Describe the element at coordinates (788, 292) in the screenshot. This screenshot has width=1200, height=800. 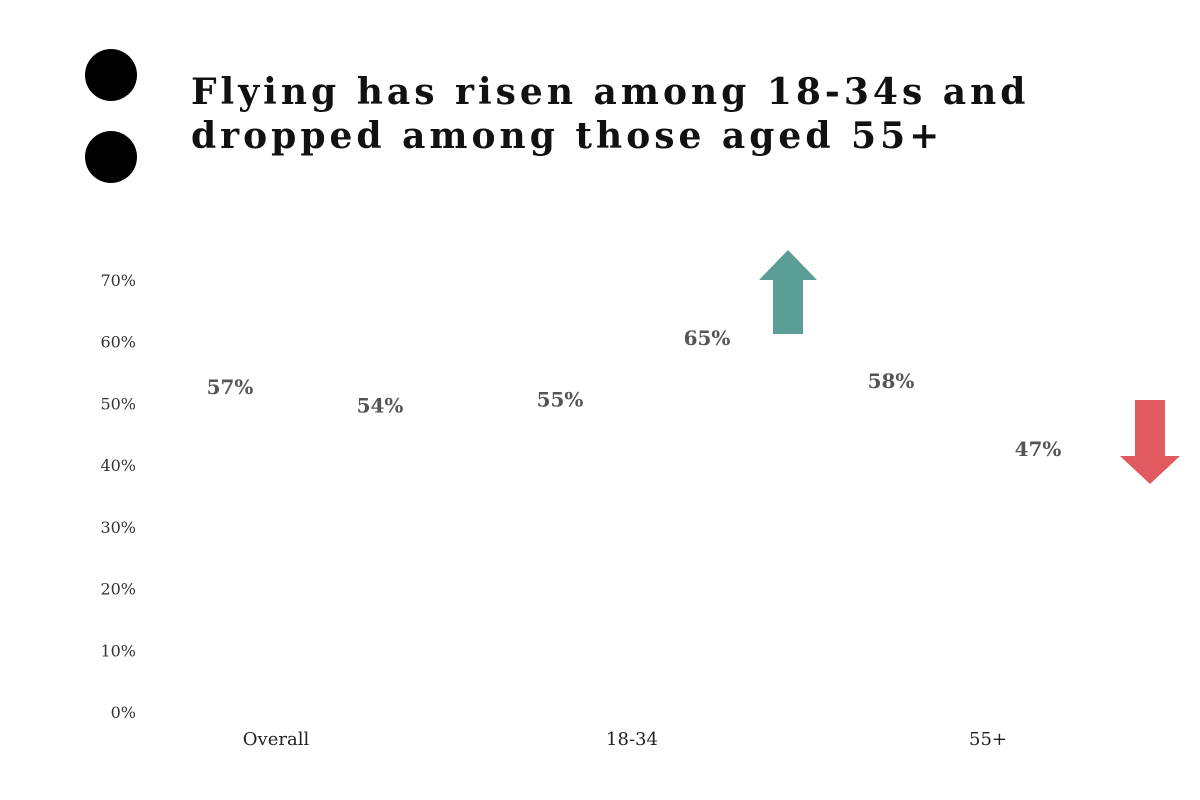
I see `arrow-up-icon` at that location.